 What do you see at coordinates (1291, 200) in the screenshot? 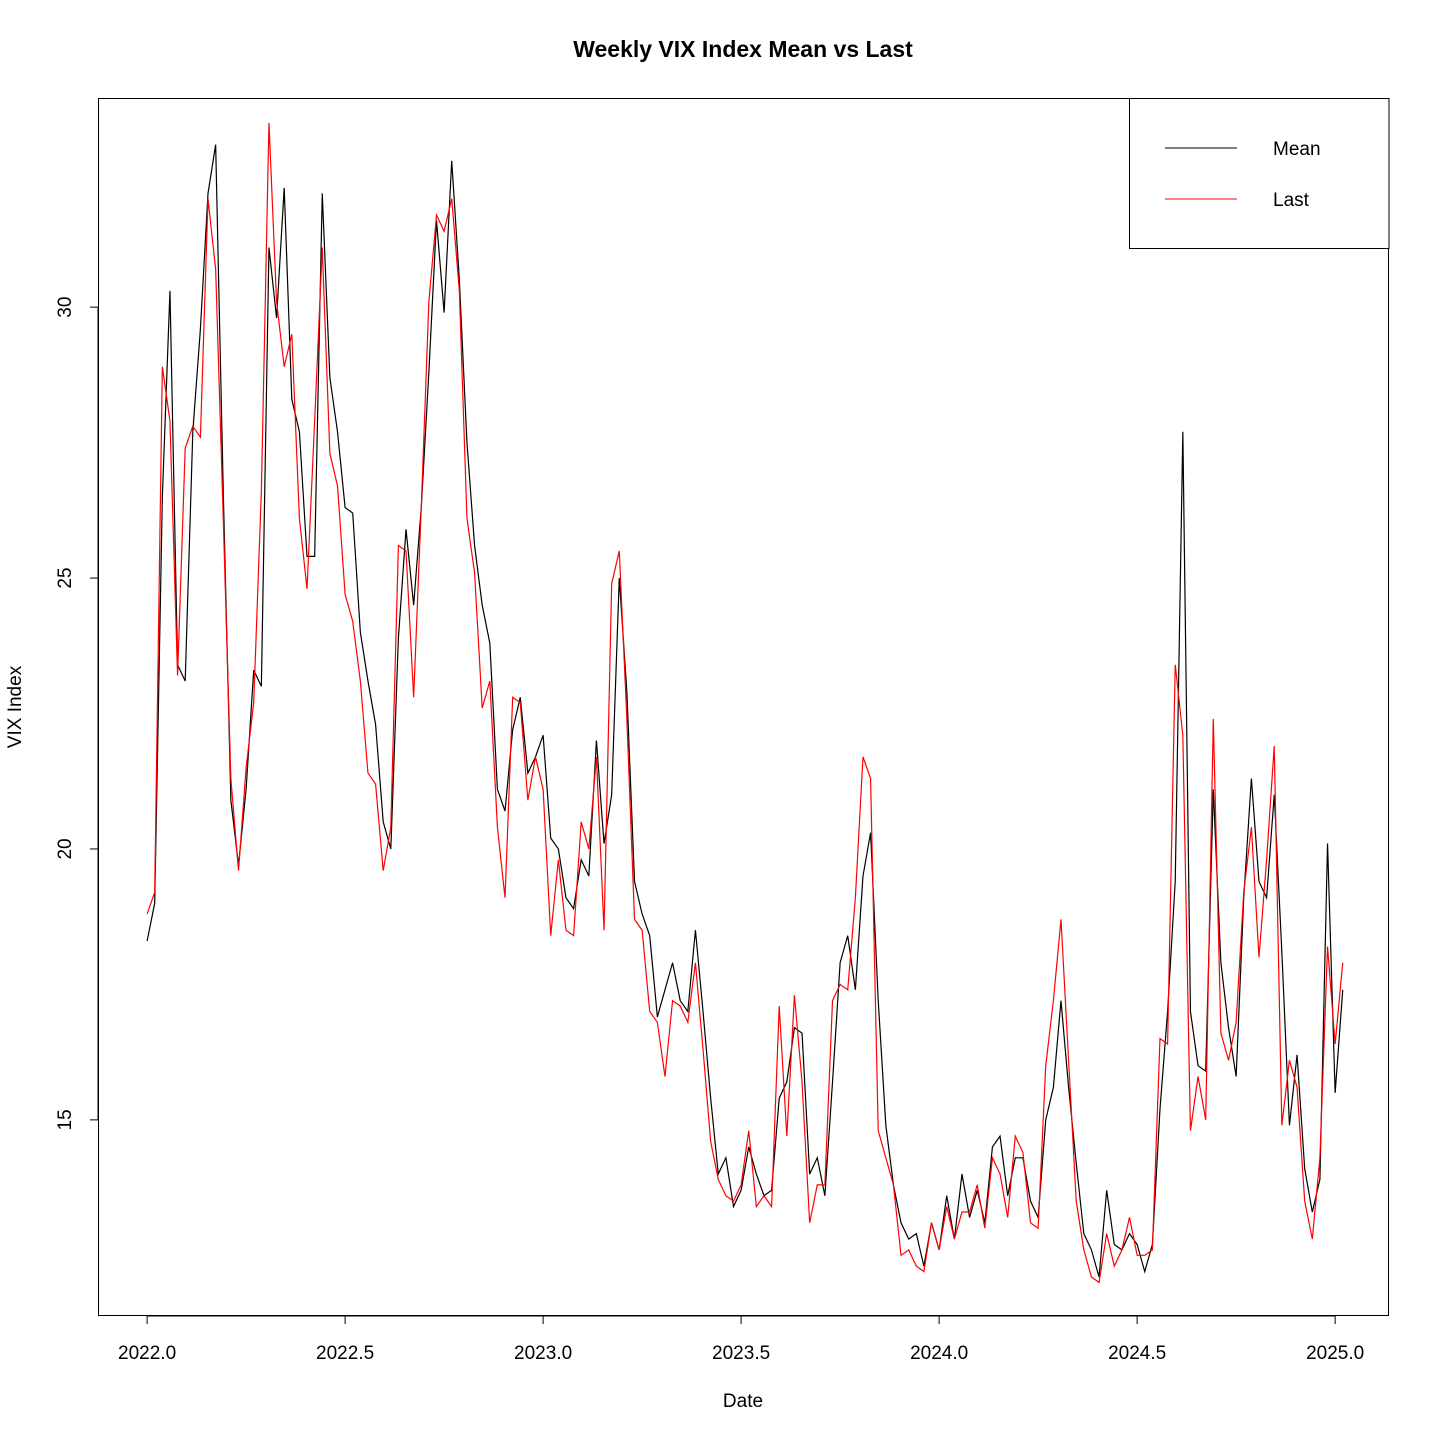
I see `legend-label: Last` at bounding box center [1291, 200].